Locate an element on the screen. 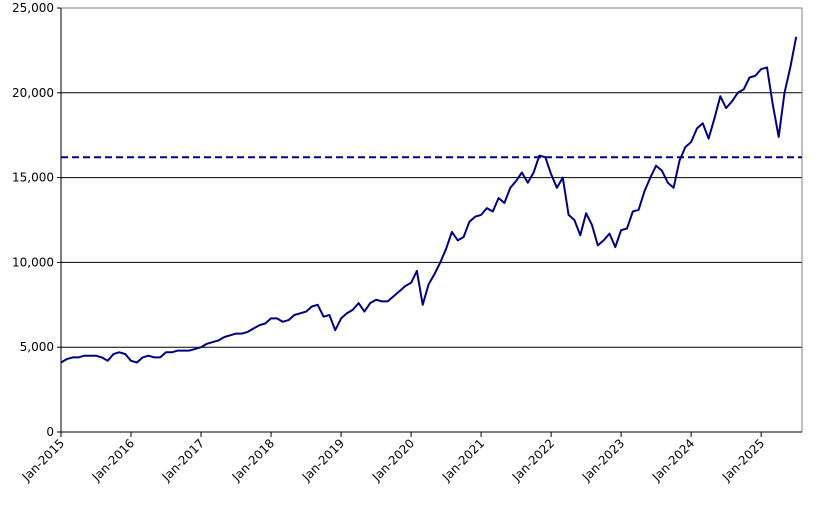  y-tick-label: 5,000 is located at coordinates (37, 347).